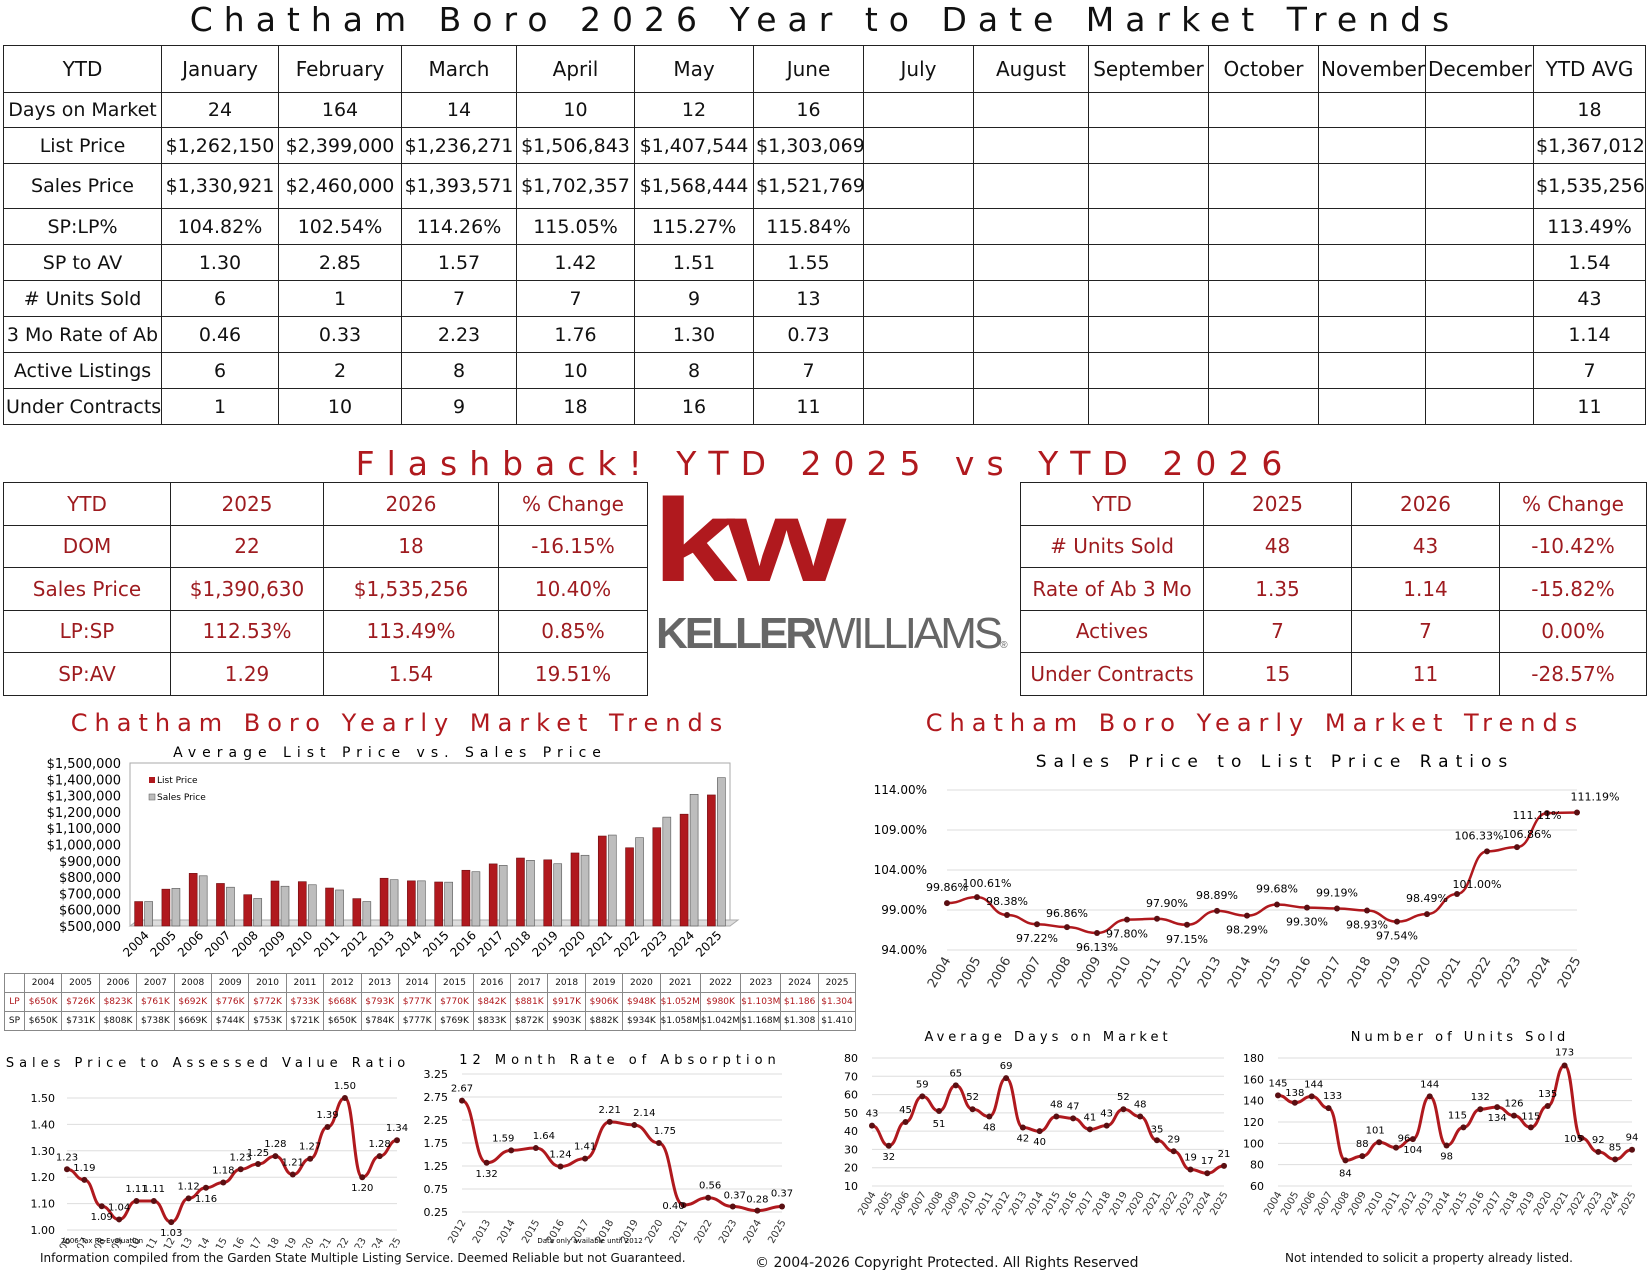  What do you see at coordinates (1333, 546) in the screenshot?
I see `comparison-row: # Units Sold 48 43 -10.42%` at bounding box center [1333, 546].